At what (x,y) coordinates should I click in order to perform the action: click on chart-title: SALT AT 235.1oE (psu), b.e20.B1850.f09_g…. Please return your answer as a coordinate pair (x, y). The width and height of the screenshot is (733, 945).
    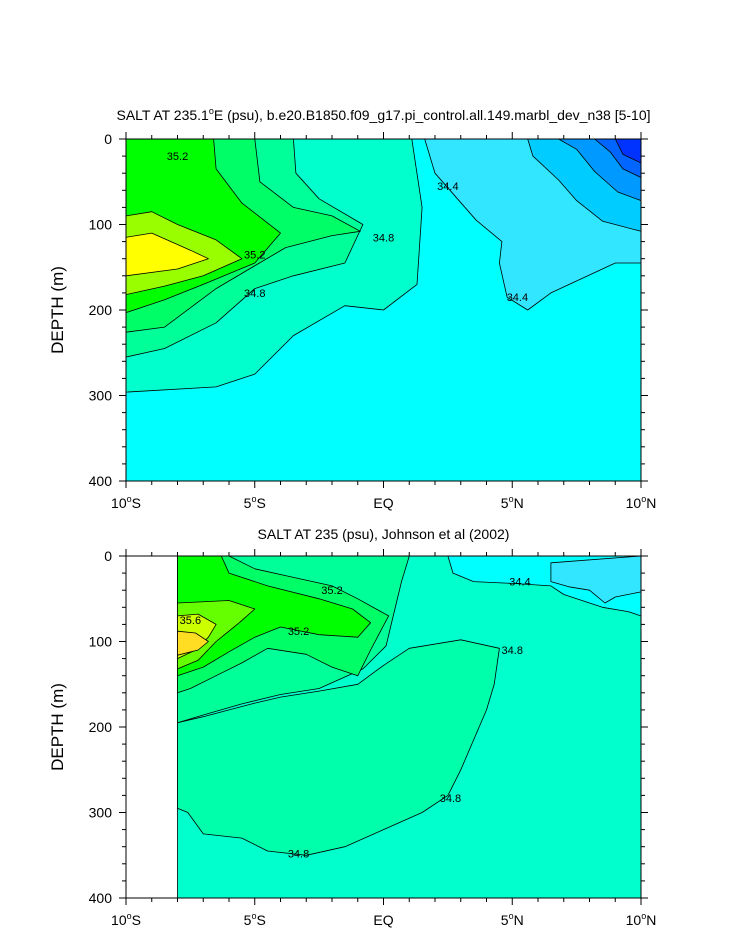
    Looking at the image, I should click on (383, 114).